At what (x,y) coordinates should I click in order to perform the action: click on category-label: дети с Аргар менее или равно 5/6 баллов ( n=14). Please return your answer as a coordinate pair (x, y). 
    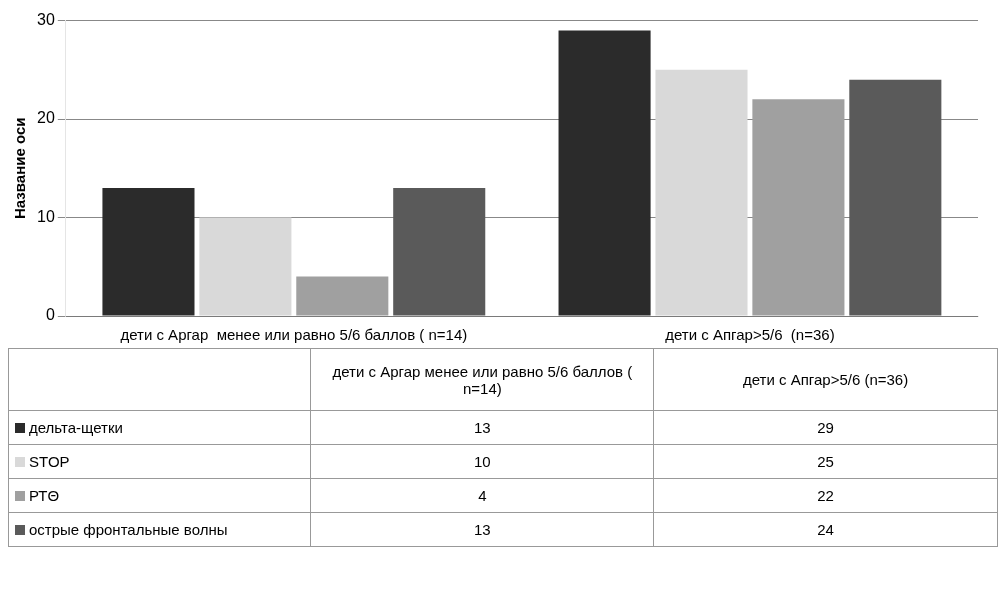
    Looking at the image, I should click on (482, 379).